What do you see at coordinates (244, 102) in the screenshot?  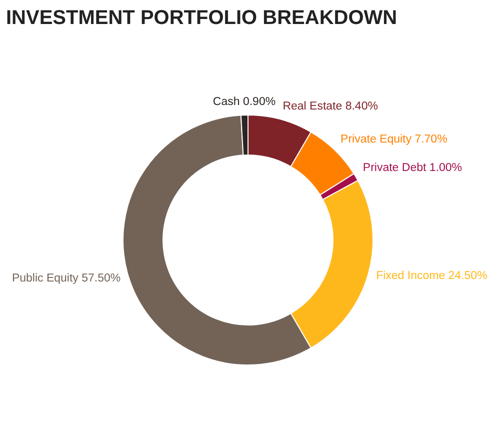 I see `slice-label: Cash 0.90%` at bounding box center [244, 102].